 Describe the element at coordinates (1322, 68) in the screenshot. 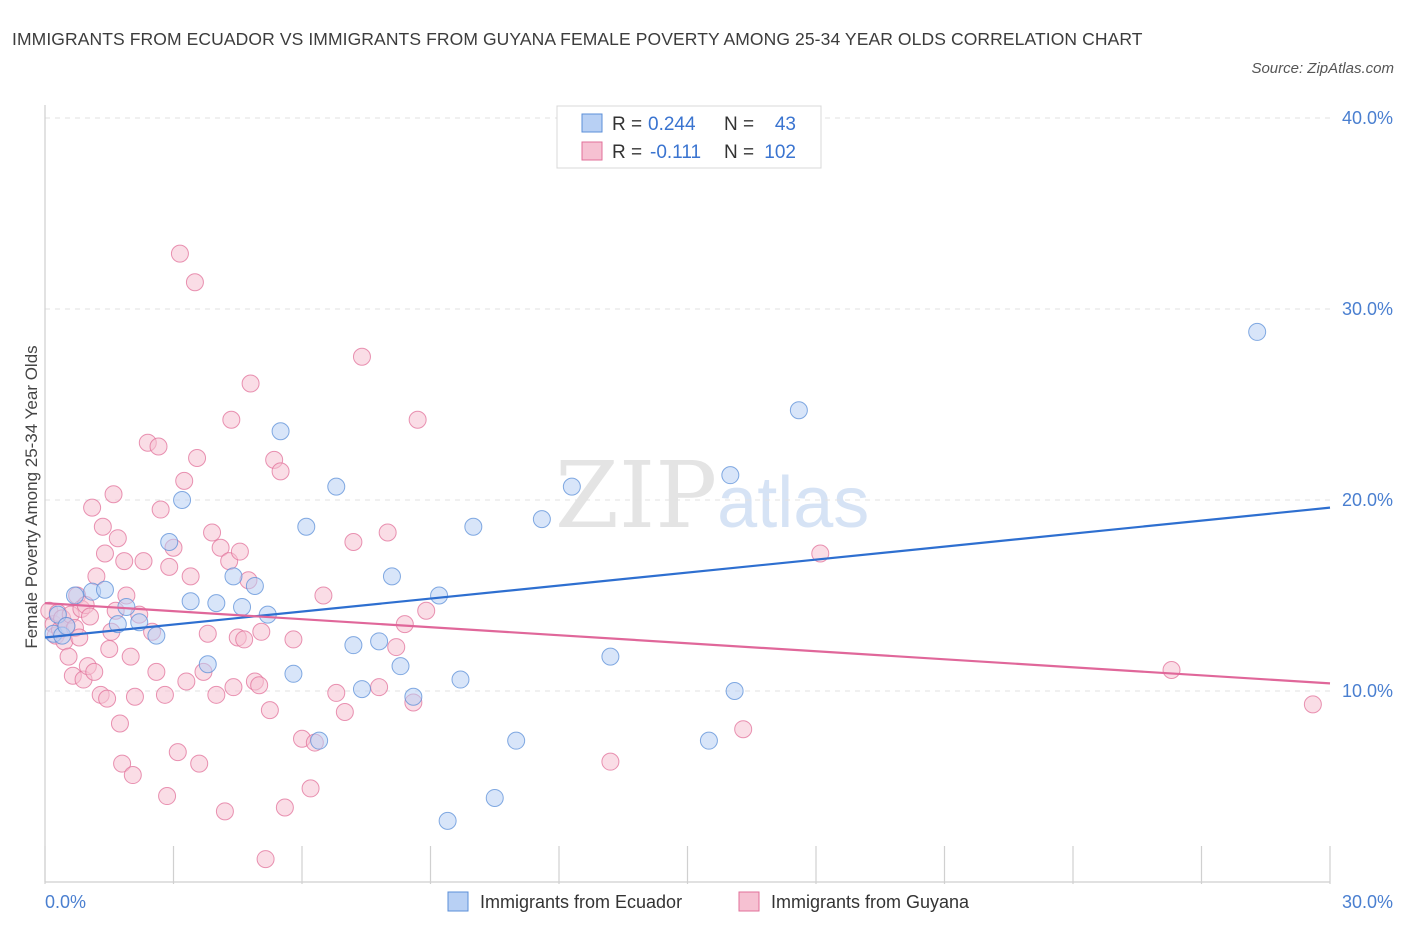

I see `chart-source: Source: ZipAtlas.com` at that location.